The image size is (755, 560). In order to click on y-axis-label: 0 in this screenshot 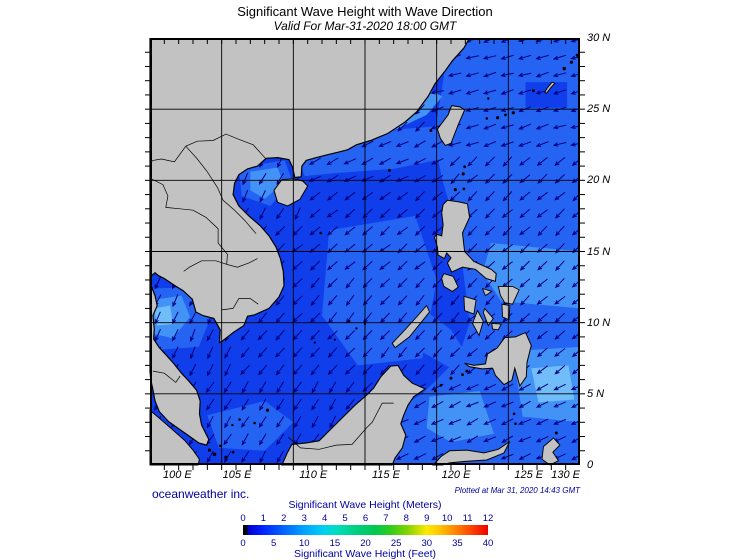, I will do `click(590, 465)`.